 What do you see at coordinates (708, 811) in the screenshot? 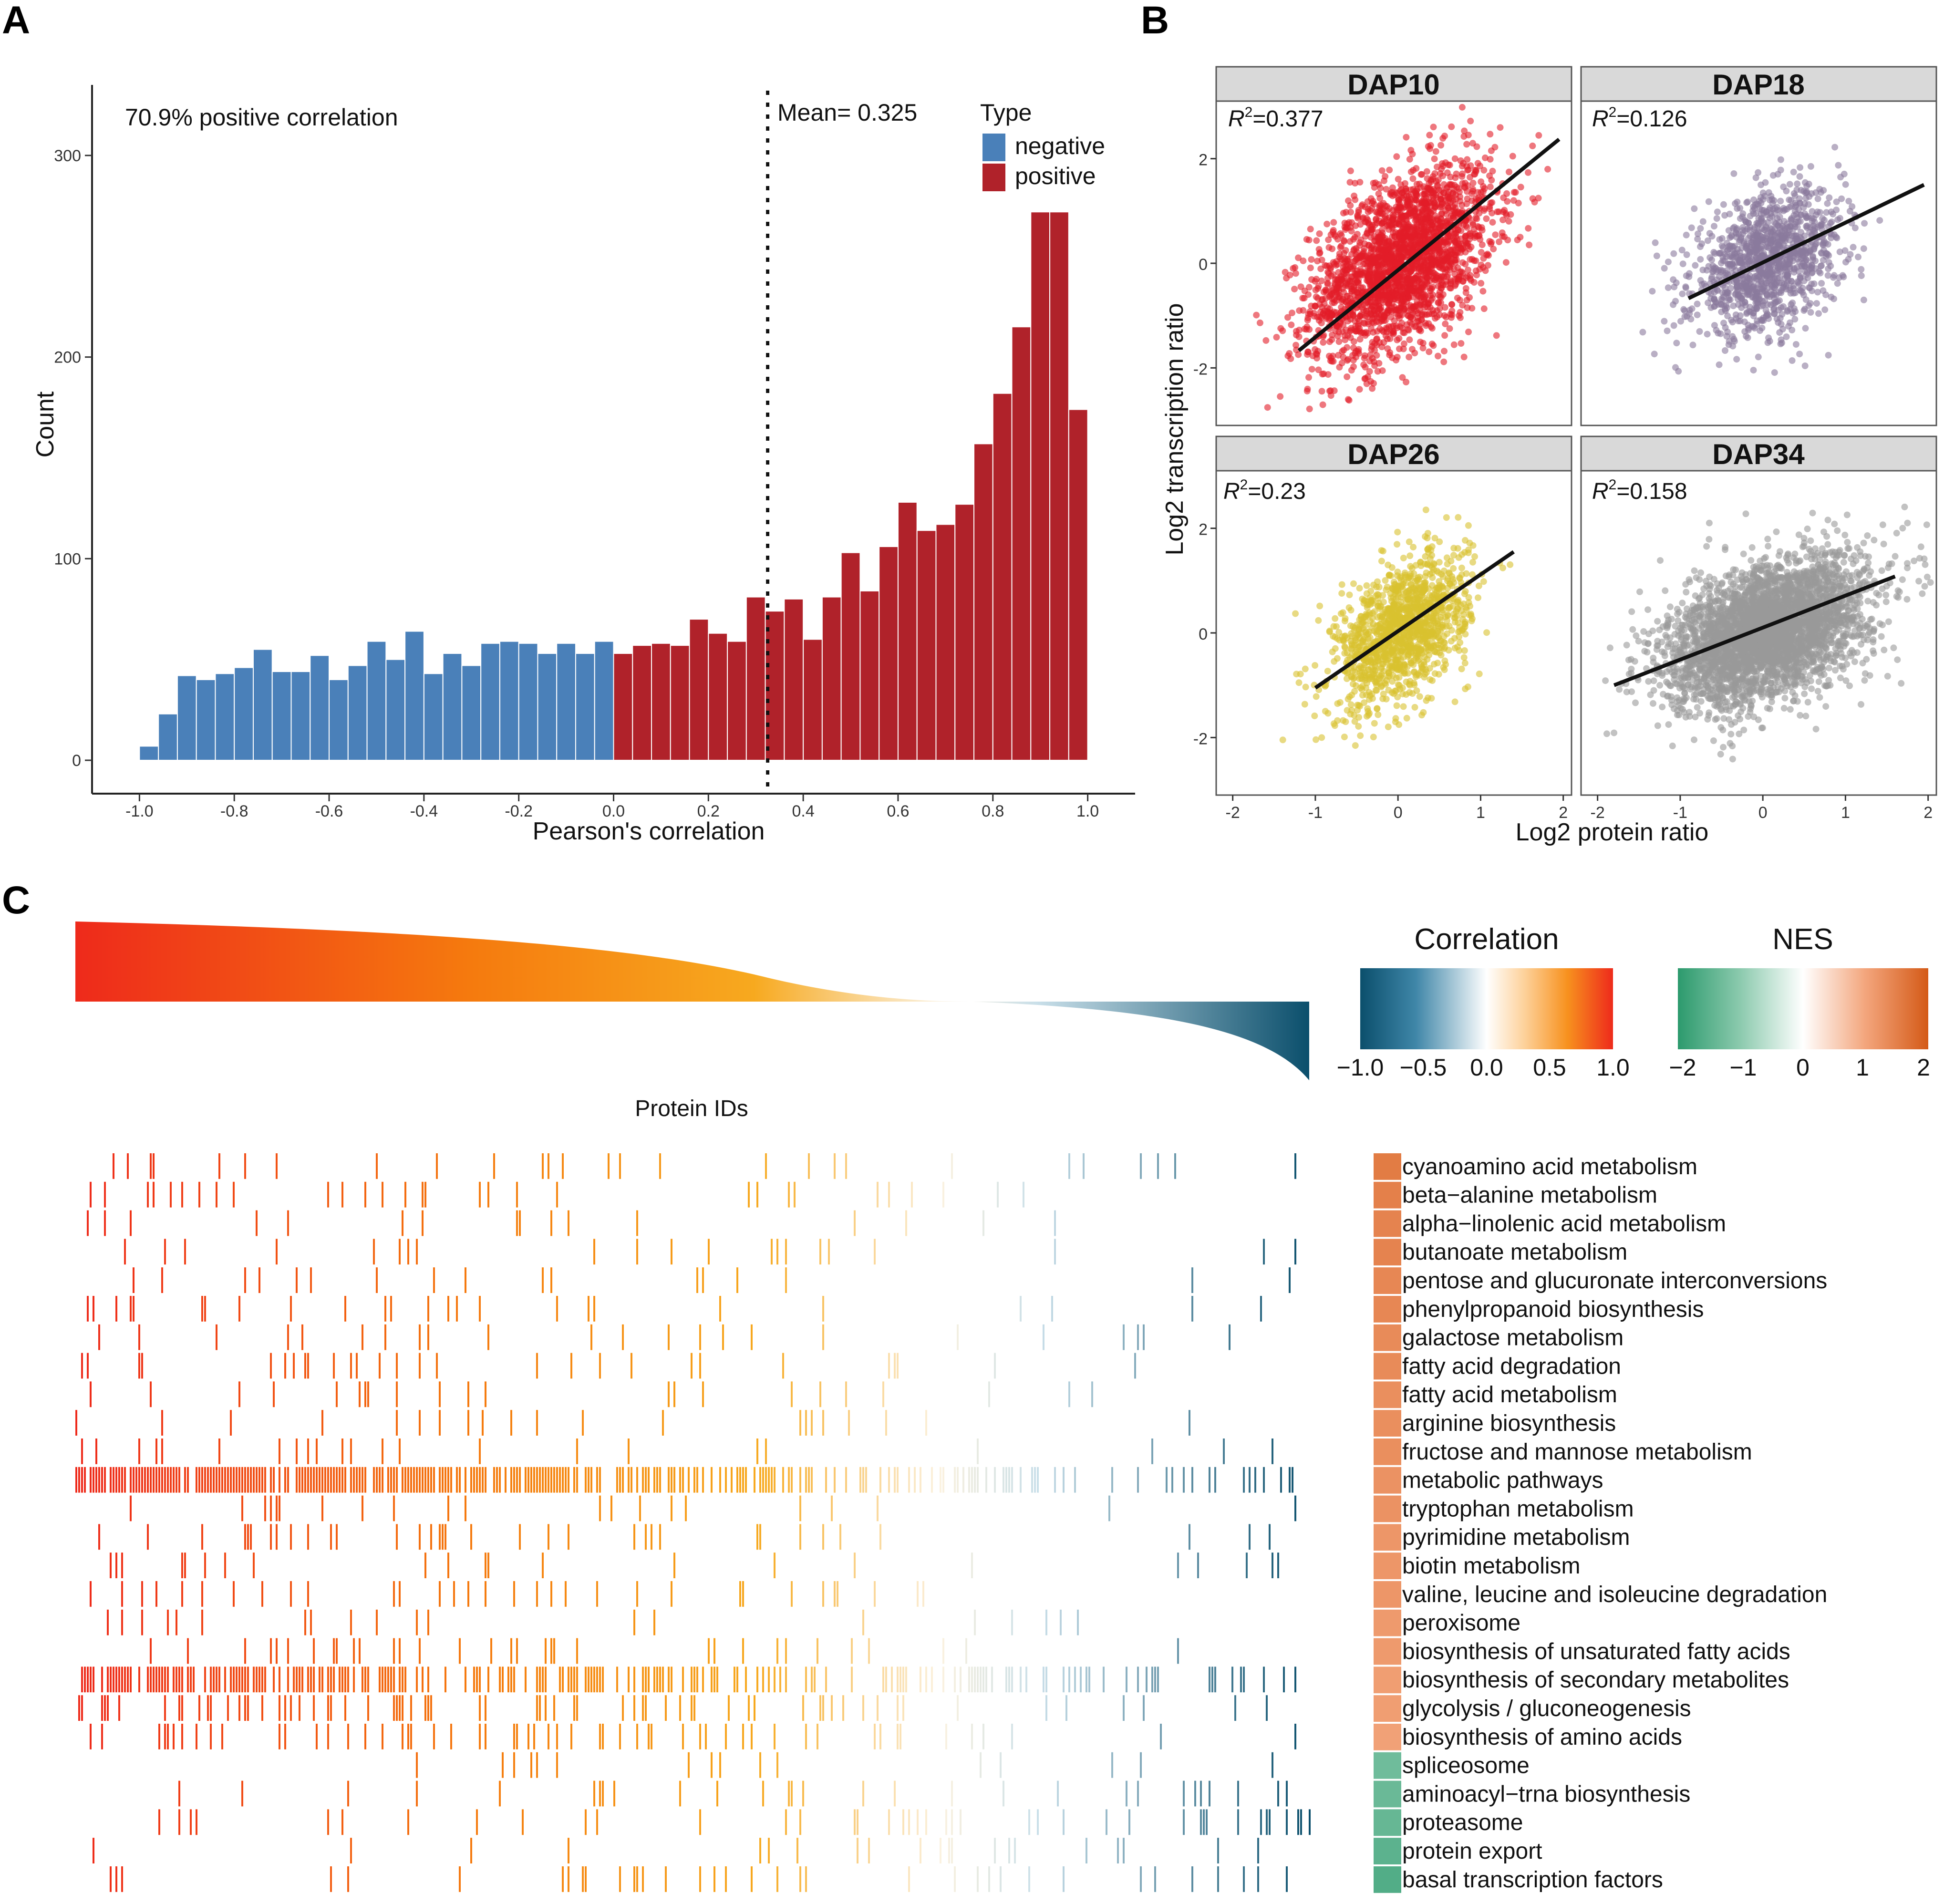
I see `histogram-x-tick-label: 0.2` at bounding box center [708, 811].